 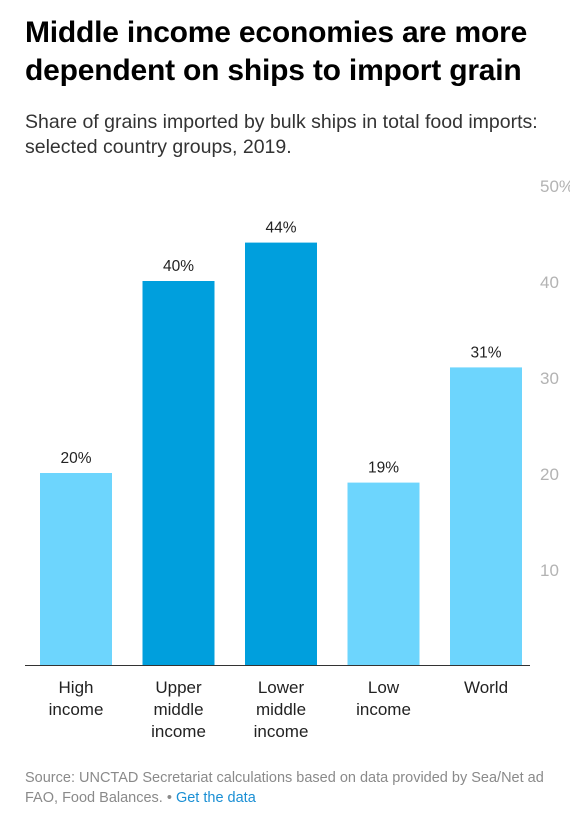 I want to click on data-label: 44%, so click(x=280, y=228).